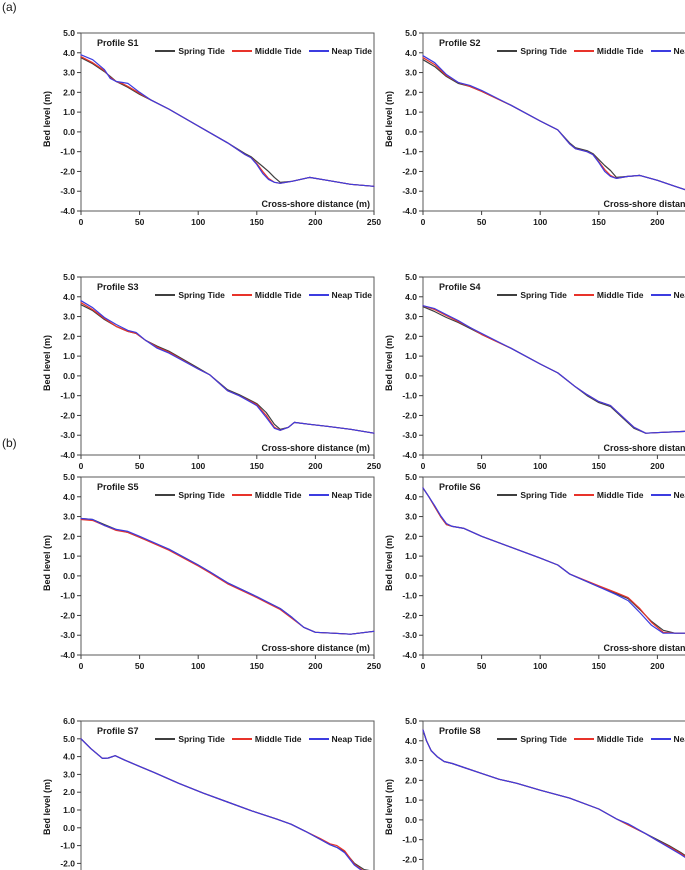  I want to click on x-axis-tick-label: 200, so click(657, 666).